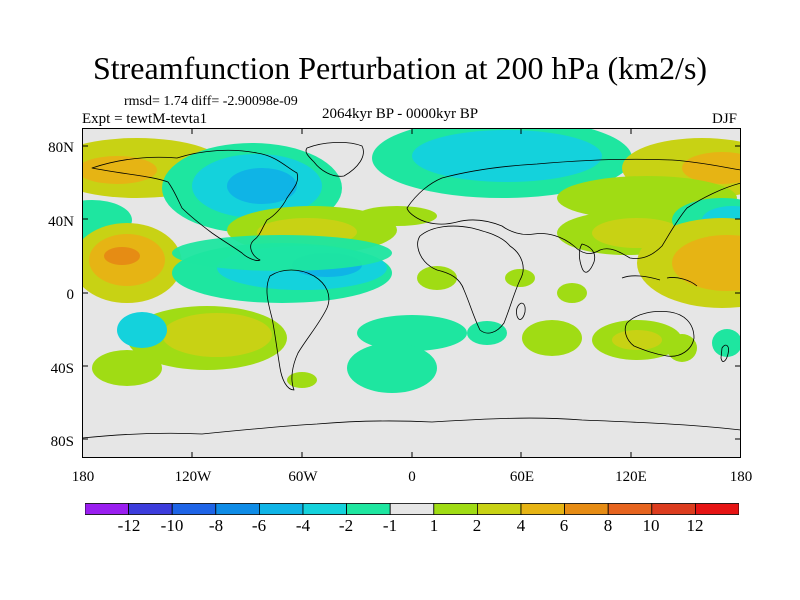  Describe the element at coordinates (70, 295) in the screenshot. I see `y-tick-label: 0` at that location.